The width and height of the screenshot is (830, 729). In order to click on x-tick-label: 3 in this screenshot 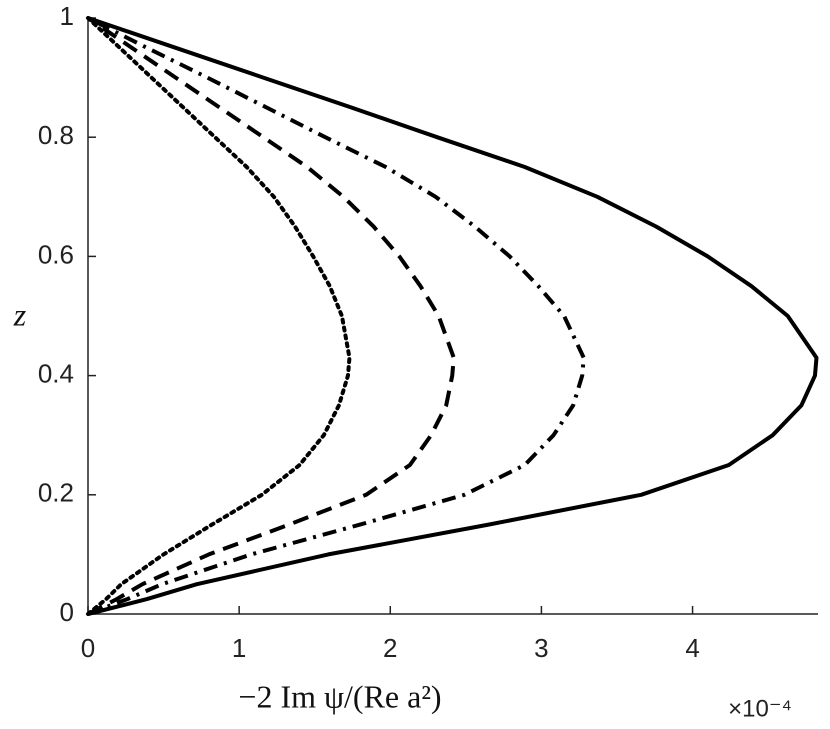, I will do `click(541, 648)`.